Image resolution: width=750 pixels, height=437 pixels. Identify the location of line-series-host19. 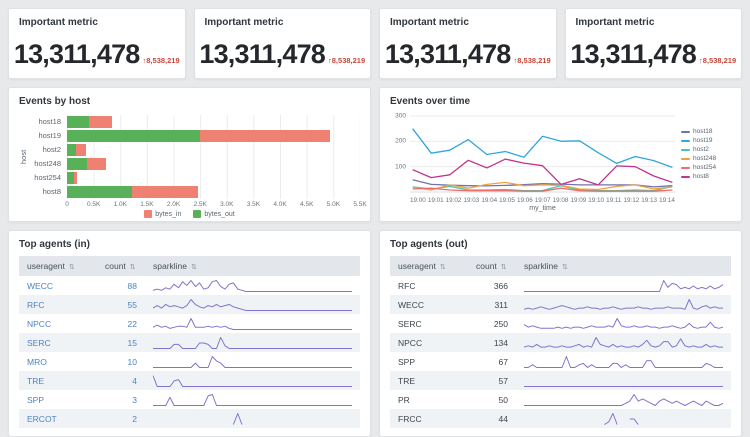
(543, 148).